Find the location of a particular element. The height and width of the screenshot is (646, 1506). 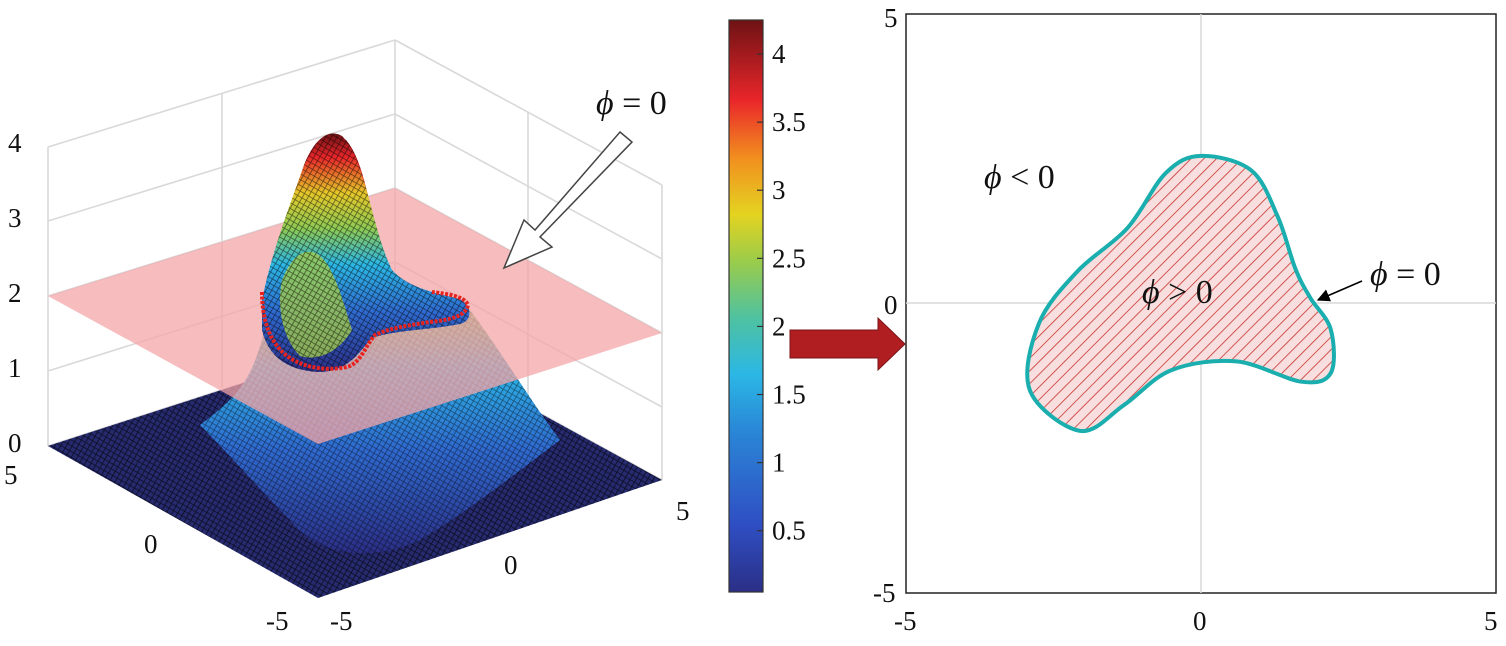

boundary-label: ϕ = 0 is located at coordinates (1405, 274).